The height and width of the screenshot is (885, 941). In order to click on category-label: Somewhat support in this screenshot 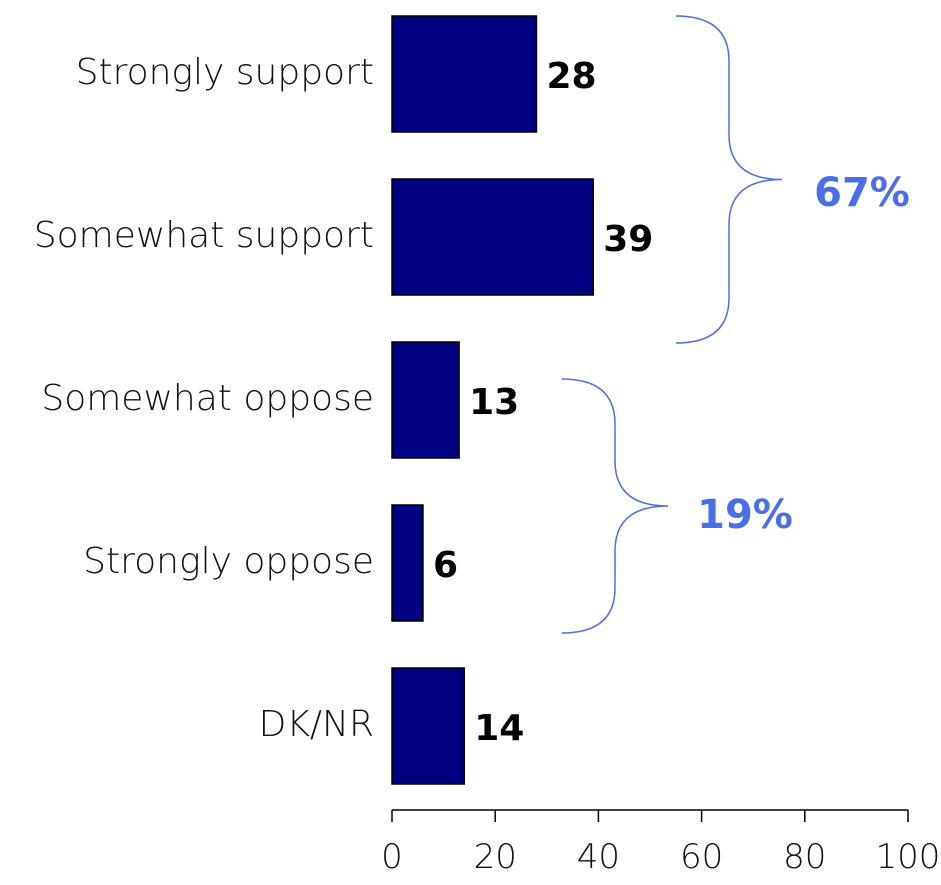, I will do `click(204, 235)`.